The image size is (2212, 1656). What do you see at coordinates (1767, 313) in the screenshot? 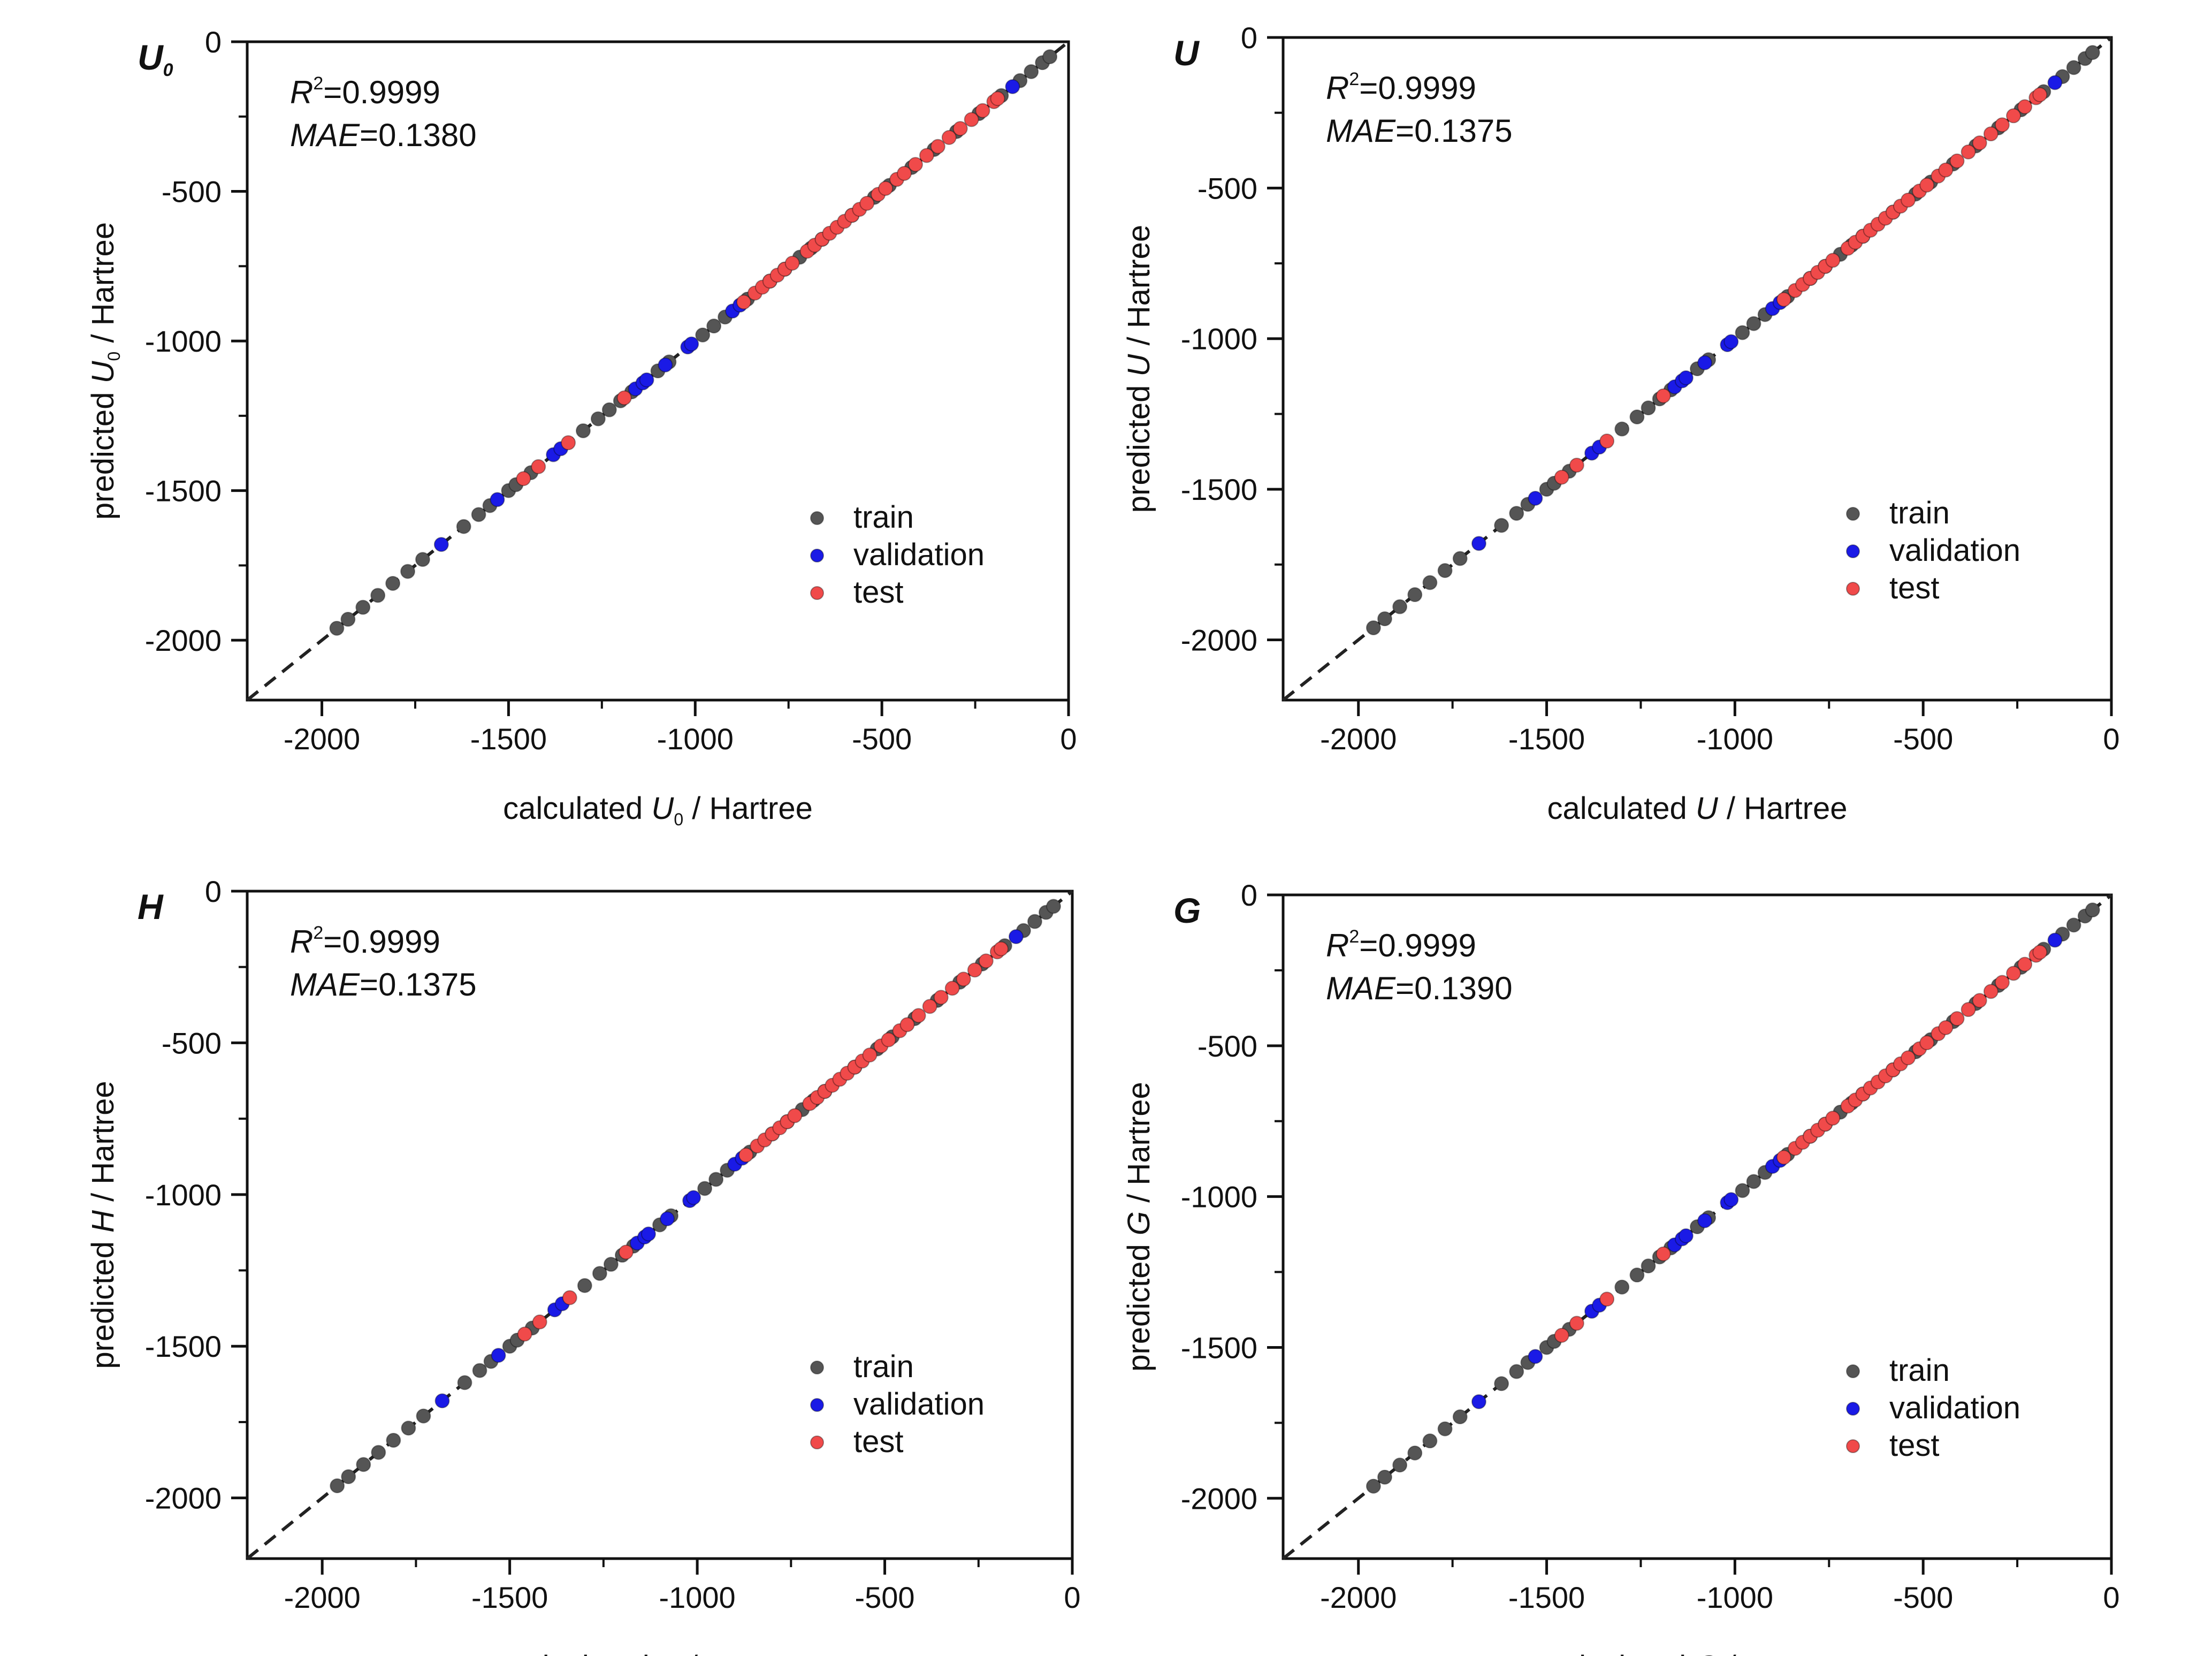
I see `series-validation` at bounding box center [1767, 313].